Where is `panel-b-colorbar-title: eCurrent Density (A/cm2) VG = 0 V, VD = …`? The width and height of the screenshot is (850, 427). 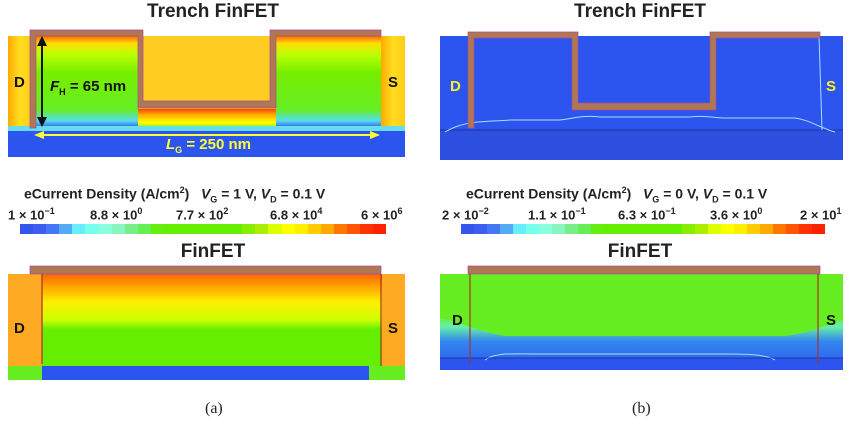 panel-b-colorbar-title: eCurrent Density (A/cm2) VG = 0 V, VD = … is located at coordinates (617, 195).